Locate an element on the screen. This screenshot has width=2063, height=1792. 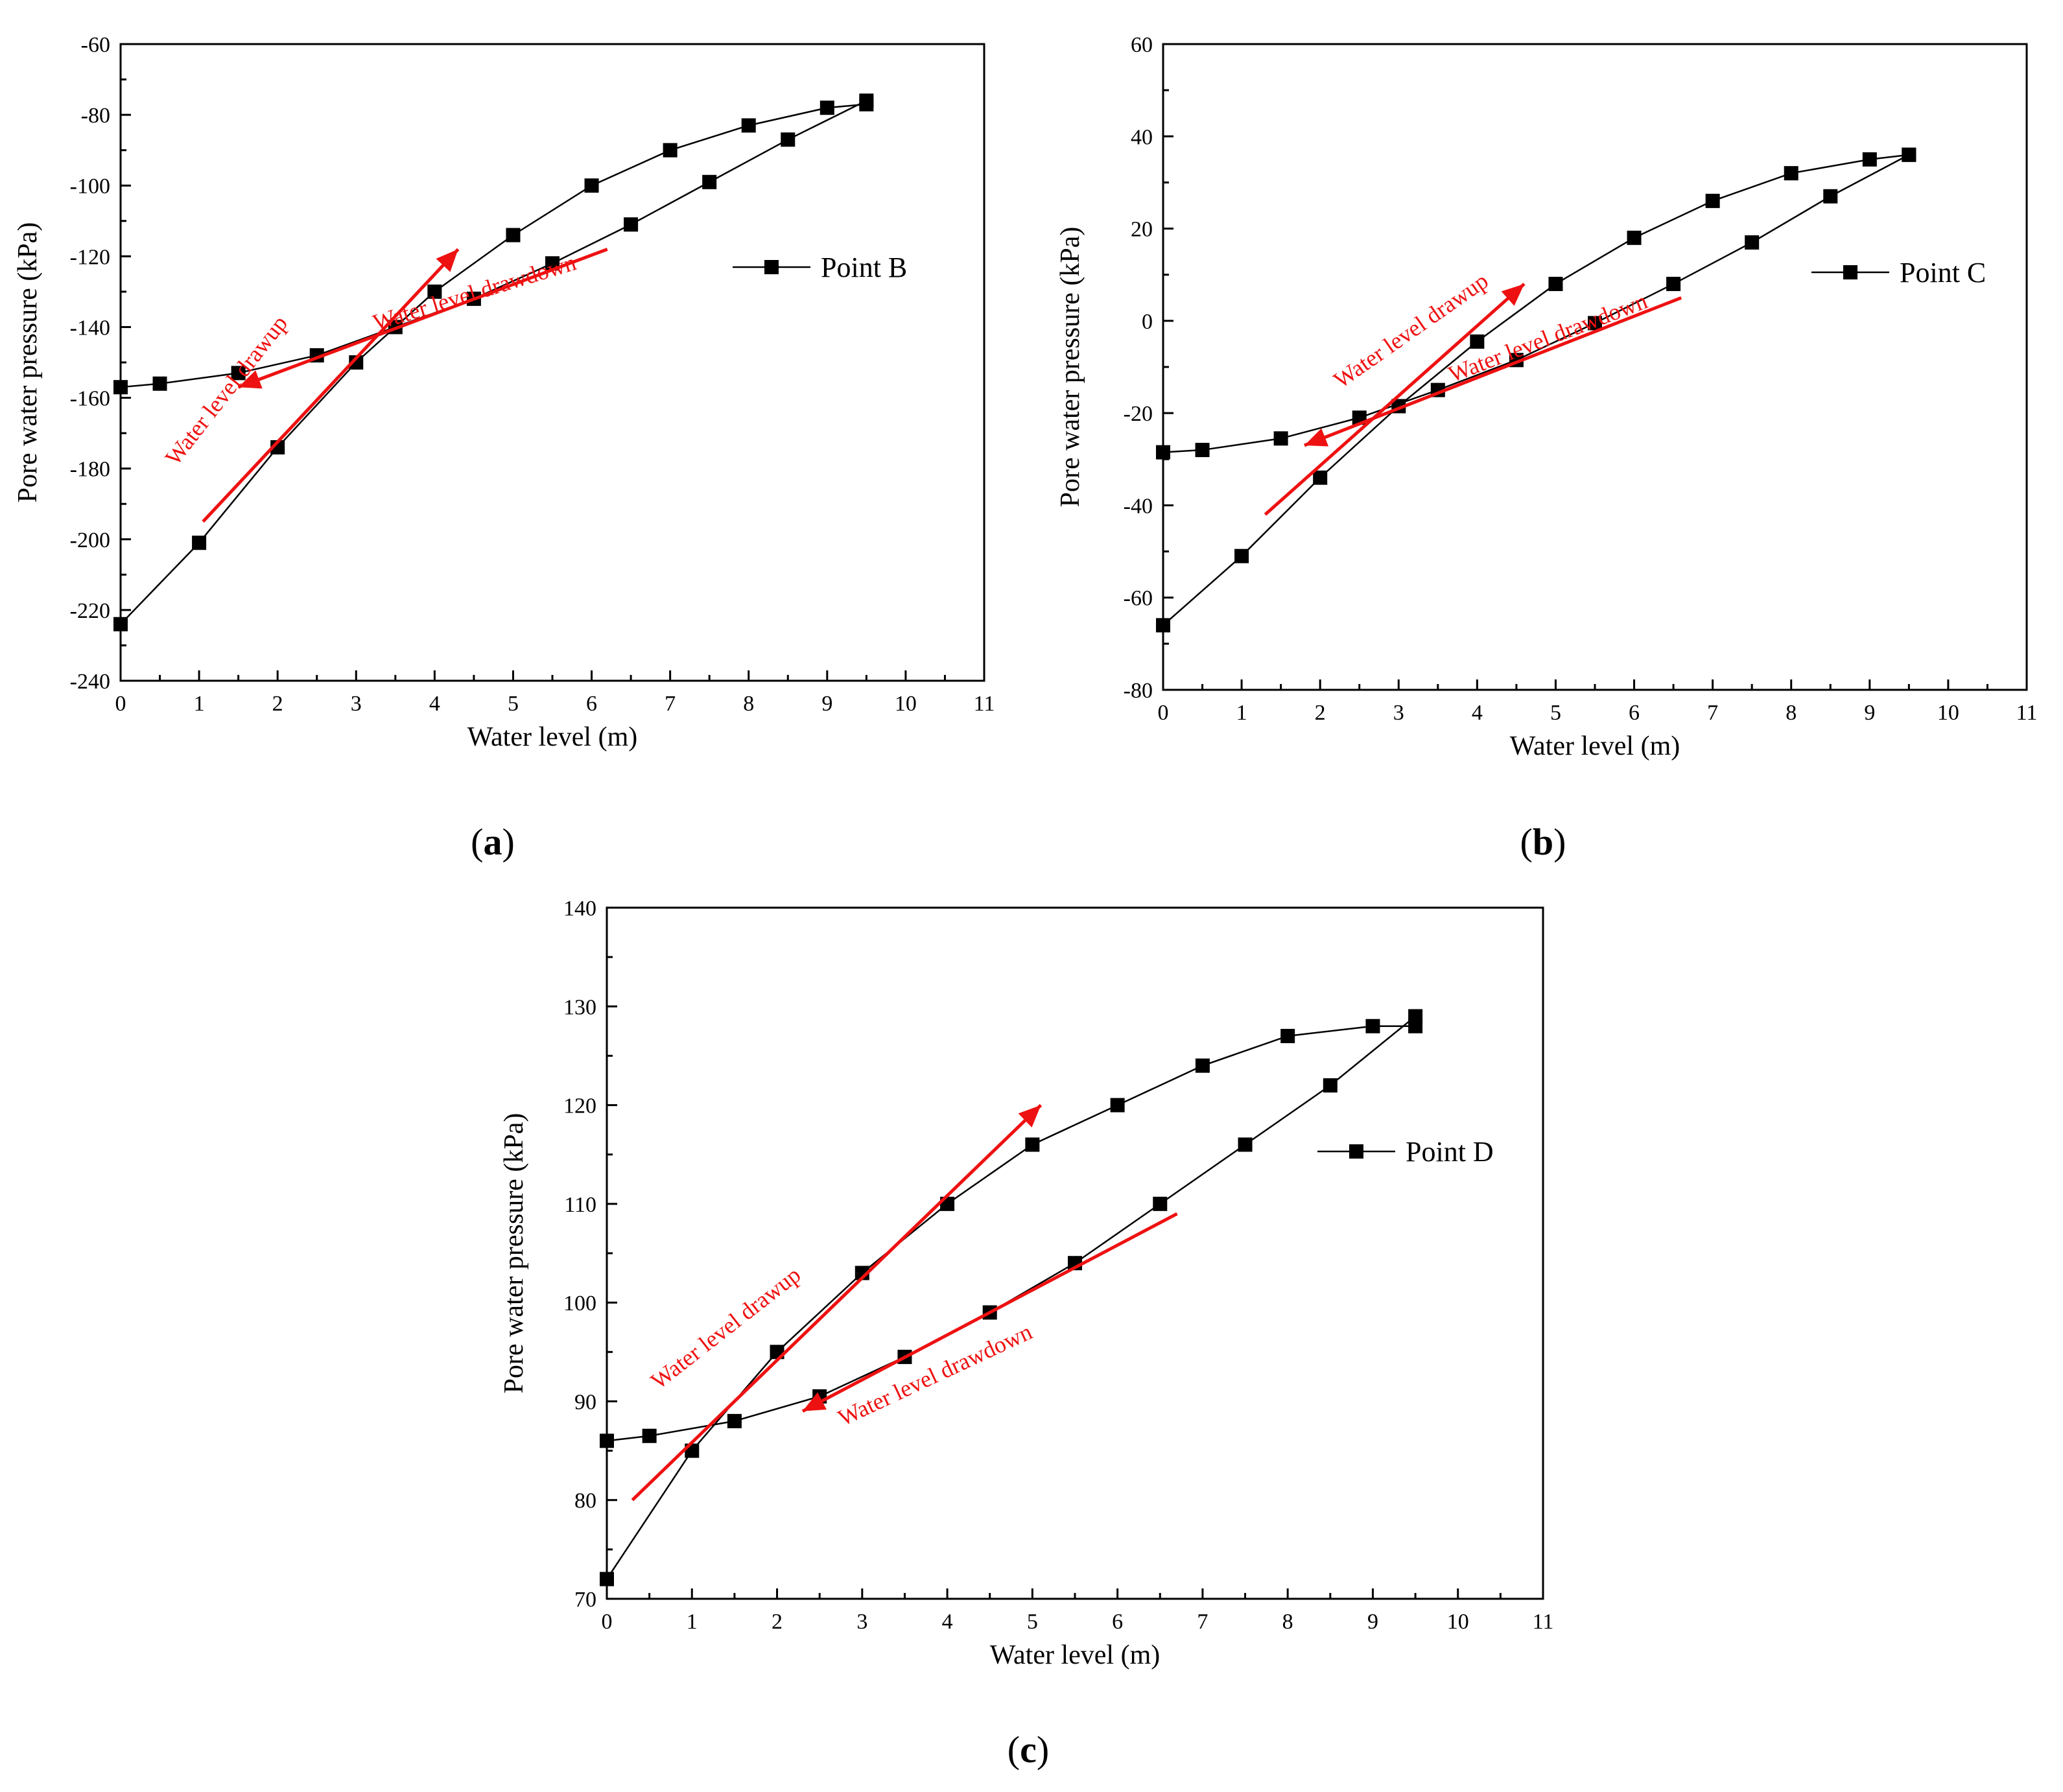
y-tick-label: 20 is located at coordinates (1142, 230).